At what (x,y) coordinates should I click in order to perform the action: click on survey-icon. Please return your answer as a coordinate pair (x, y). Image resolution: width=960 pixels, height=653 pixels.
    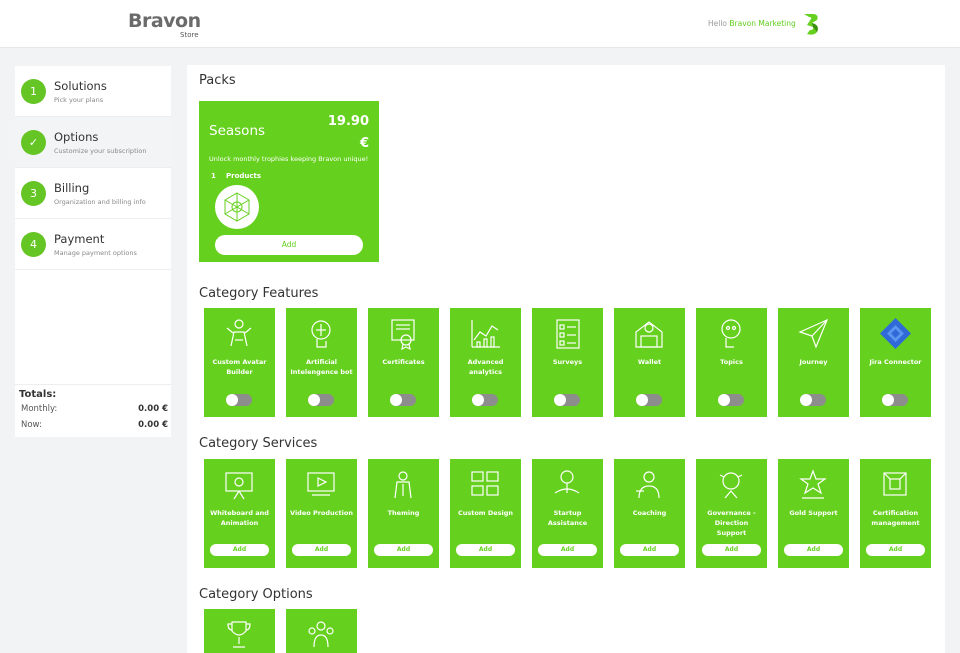
    Looking at the image, I should click on (568, 334).